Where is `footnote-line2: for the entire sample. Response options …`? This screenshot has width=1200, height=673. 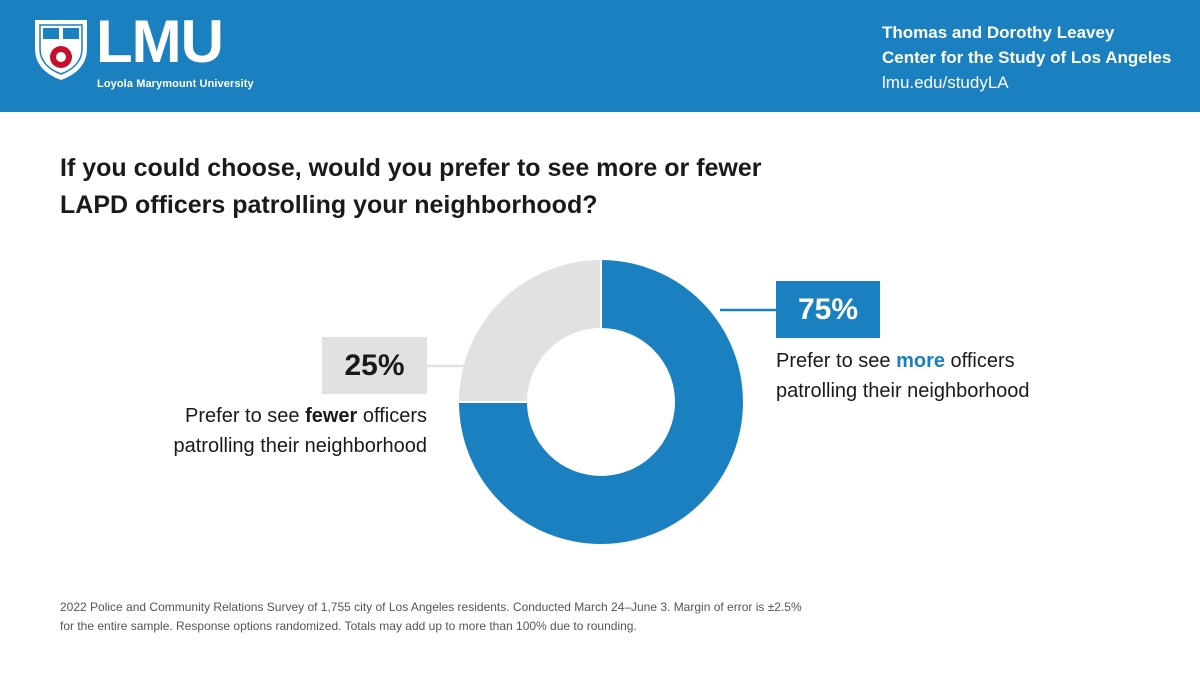
footnote-line2: for the entire sample. Response options … is located at coordinates (348, 626).